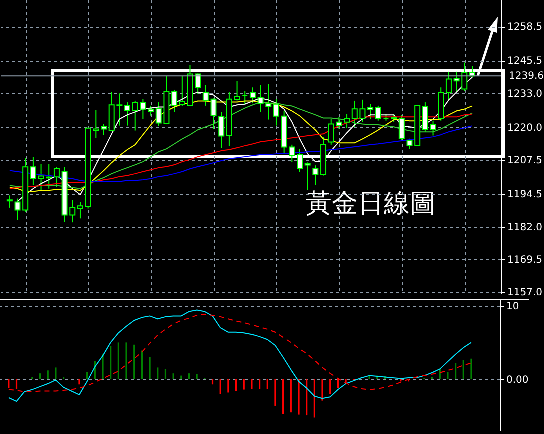 The width and height of the screenshot is (544, 434). I want to click on y-tick-label: 1207.5, so click(525, 161).